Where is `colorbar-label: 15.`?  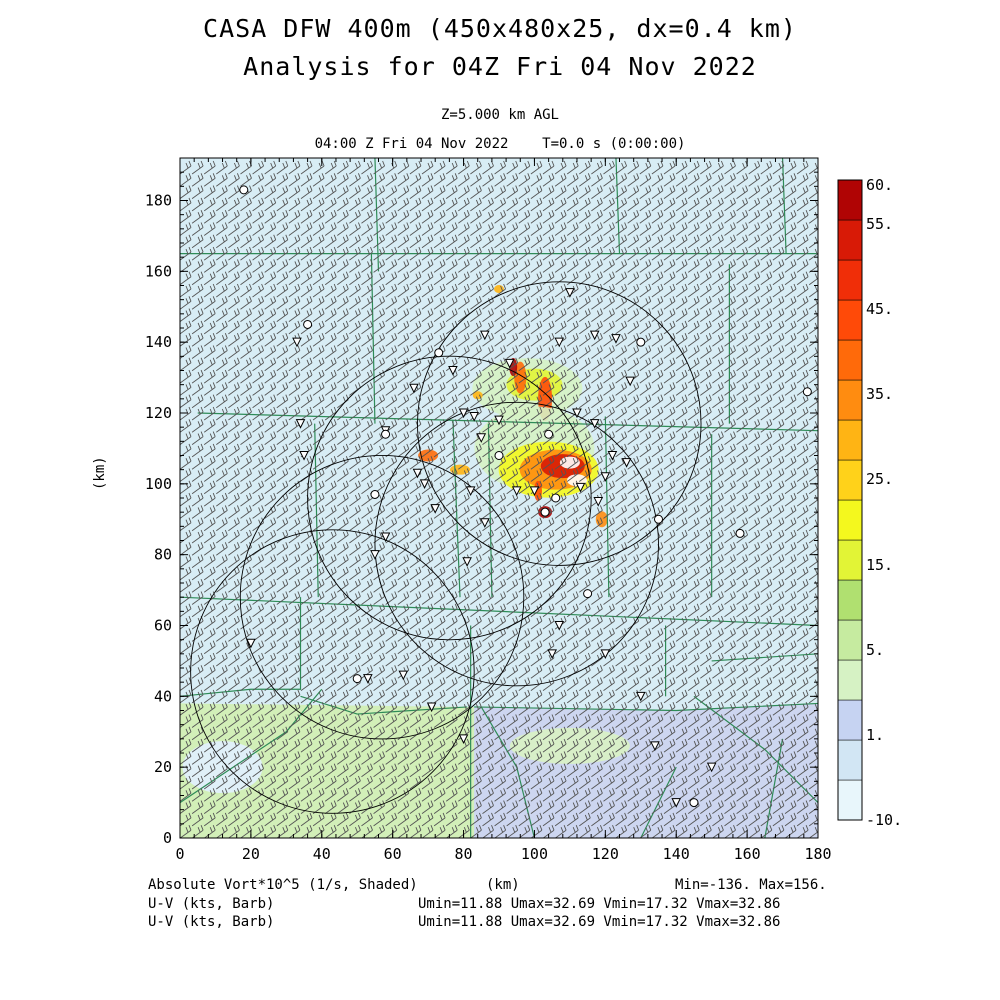
colorbar-label: 15. is located at coordinates (879, 565).